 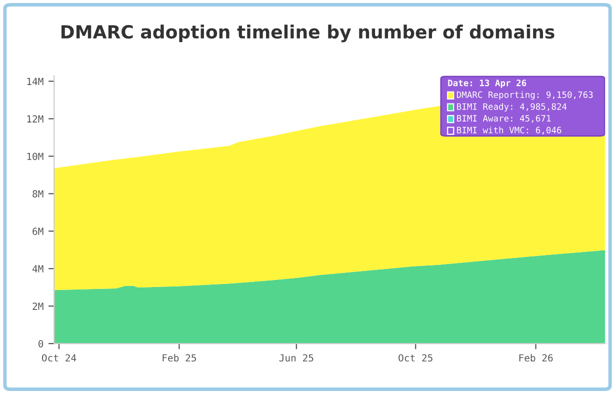 What do you see at coordinates (536, 358) in the screenshot?
I see `x-tick-label: Feb 26` at bounding box center [536, 358].